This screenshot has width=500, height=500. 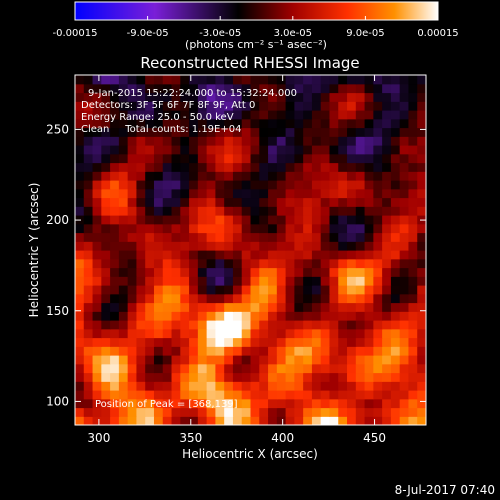 I want to click on annotation-detectors: Detectors: 3F 5F 6F 7F 8F 9F, Att 0, so click(x=168, y=105).